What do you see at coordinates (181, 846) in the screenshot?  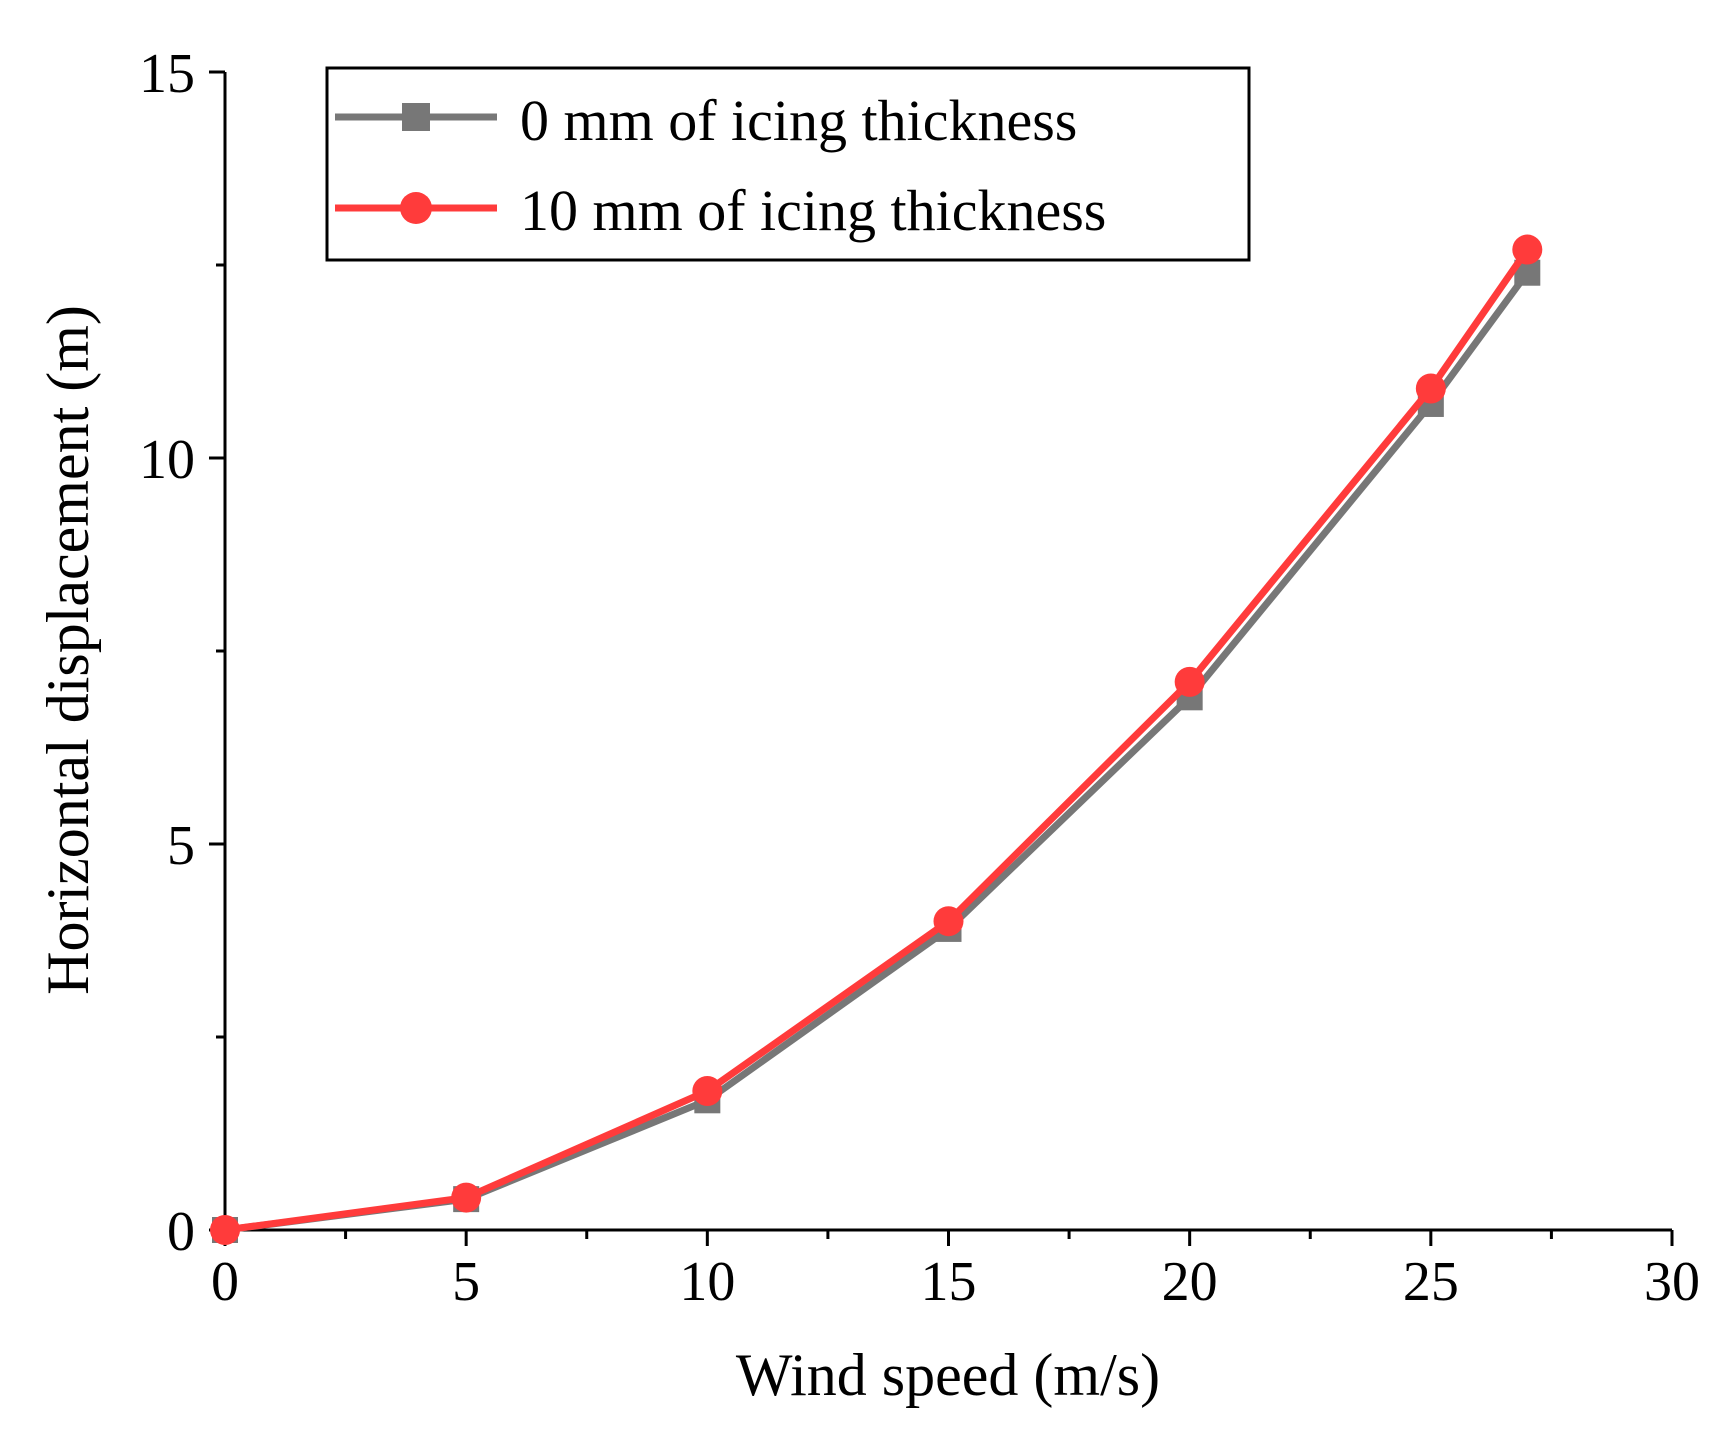 I see `y-tick-label: 5` at bounding box center [181, 846].